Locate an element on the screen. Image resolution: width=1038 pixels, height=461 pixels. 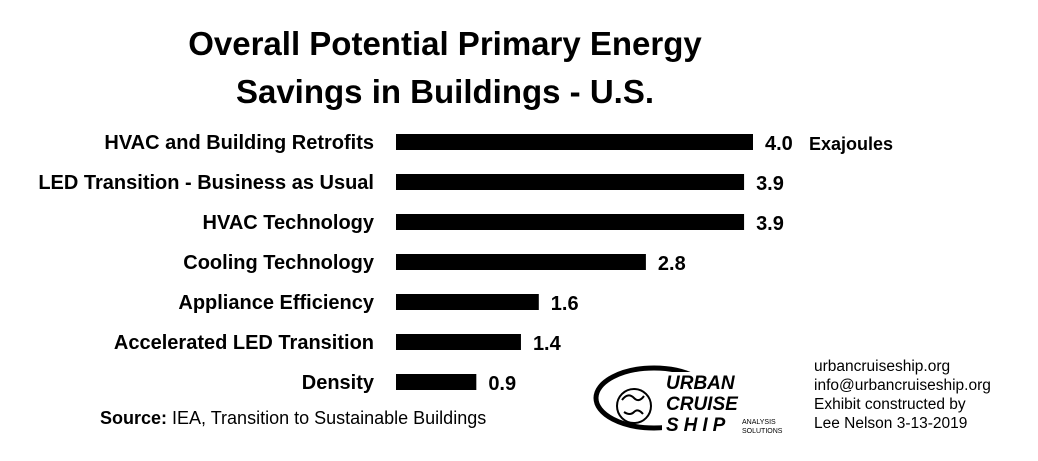
credits-constructed-by: Exhibit constructed by is located at coordinates (890, 404).